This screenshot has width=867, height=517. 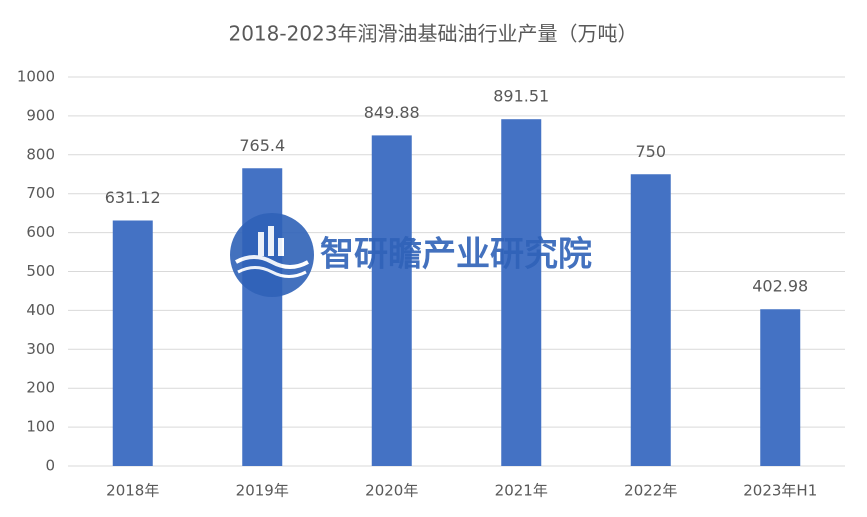 What do you see at coordinates (521, 491) in the screenshot?
I see `x-tick-label: 2021年` at bounding box center [521, 491].